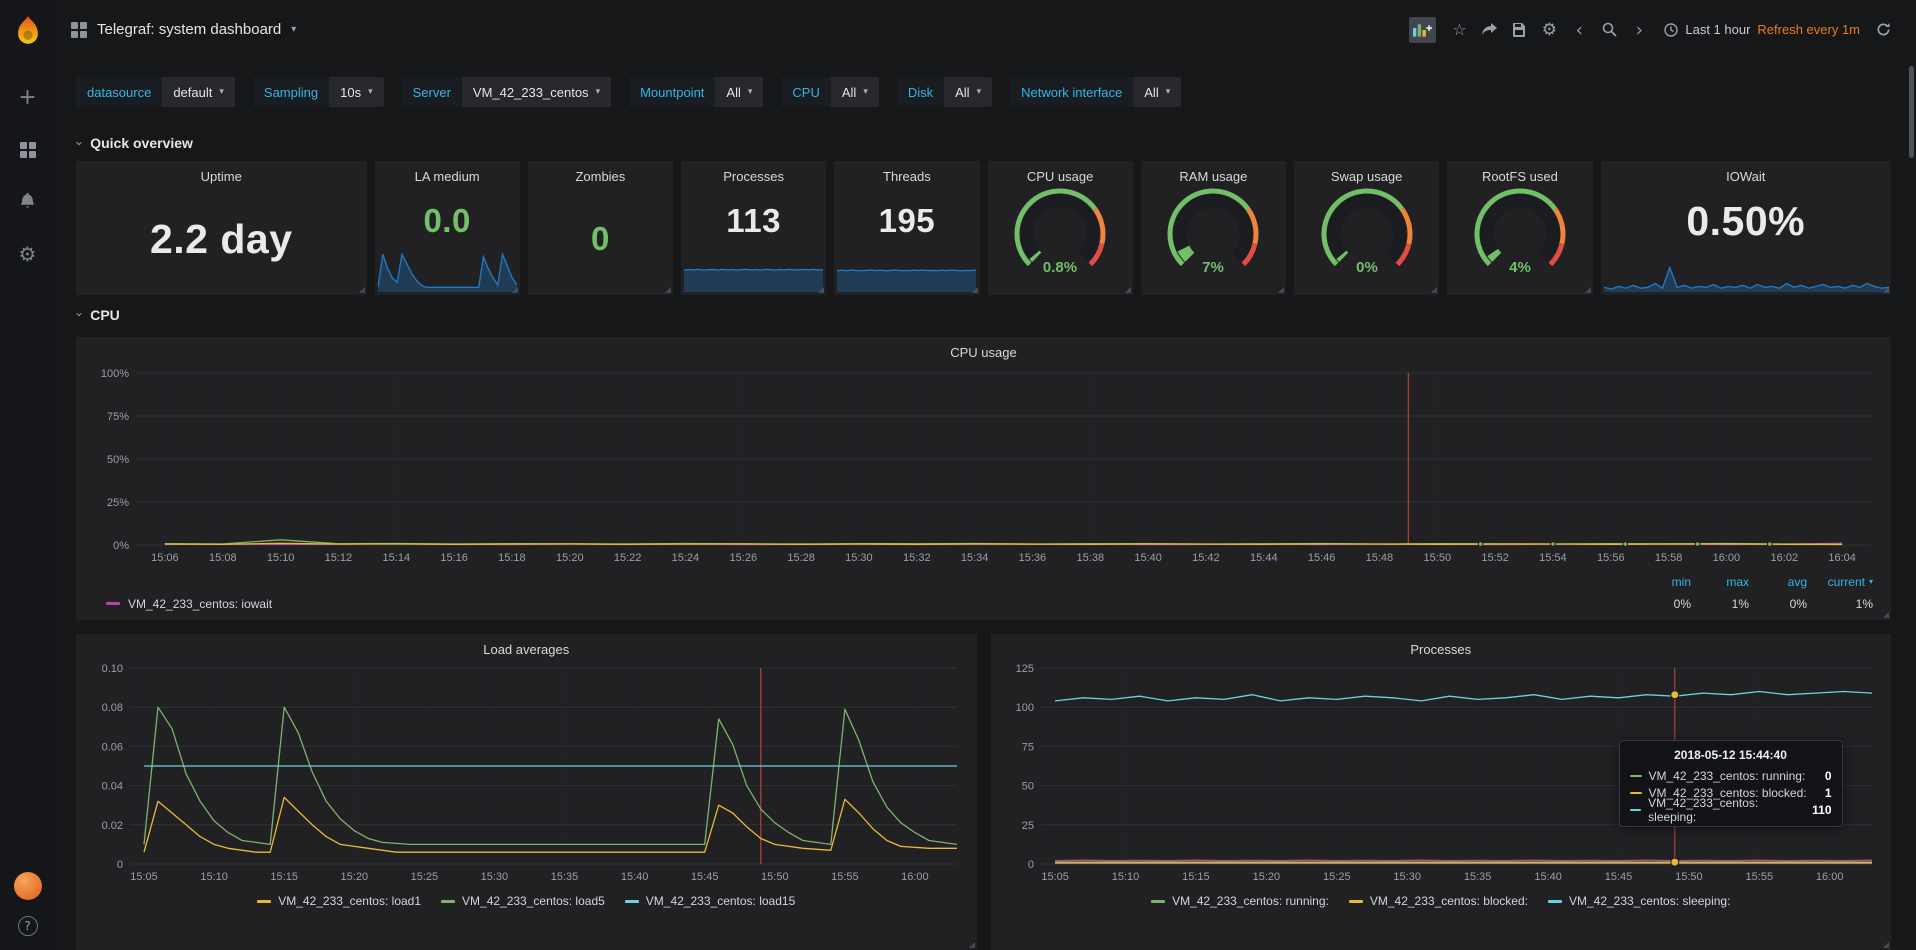  I want to click on svg-text: 15:25, so click(425, 877).